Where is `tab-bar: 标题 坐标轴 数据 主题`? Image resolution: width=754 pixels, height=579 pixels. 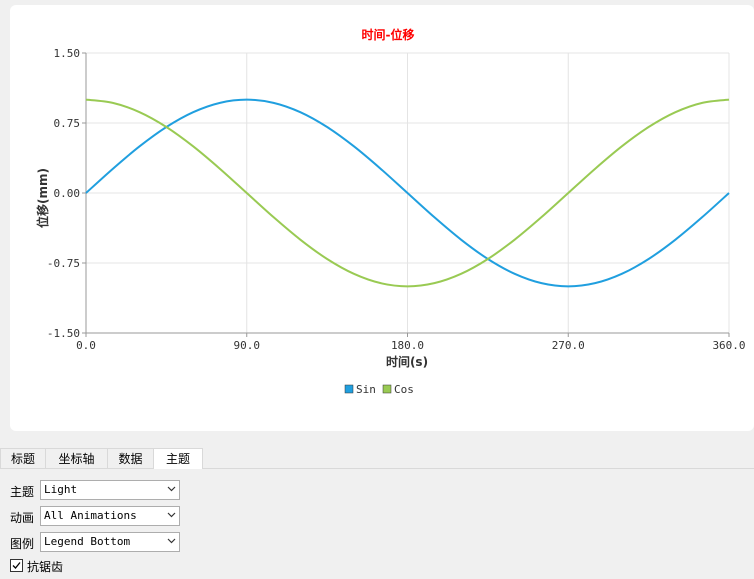
tab-bar: 标题 坐标轴 数据 主题 is located at coordinates (377, 458).